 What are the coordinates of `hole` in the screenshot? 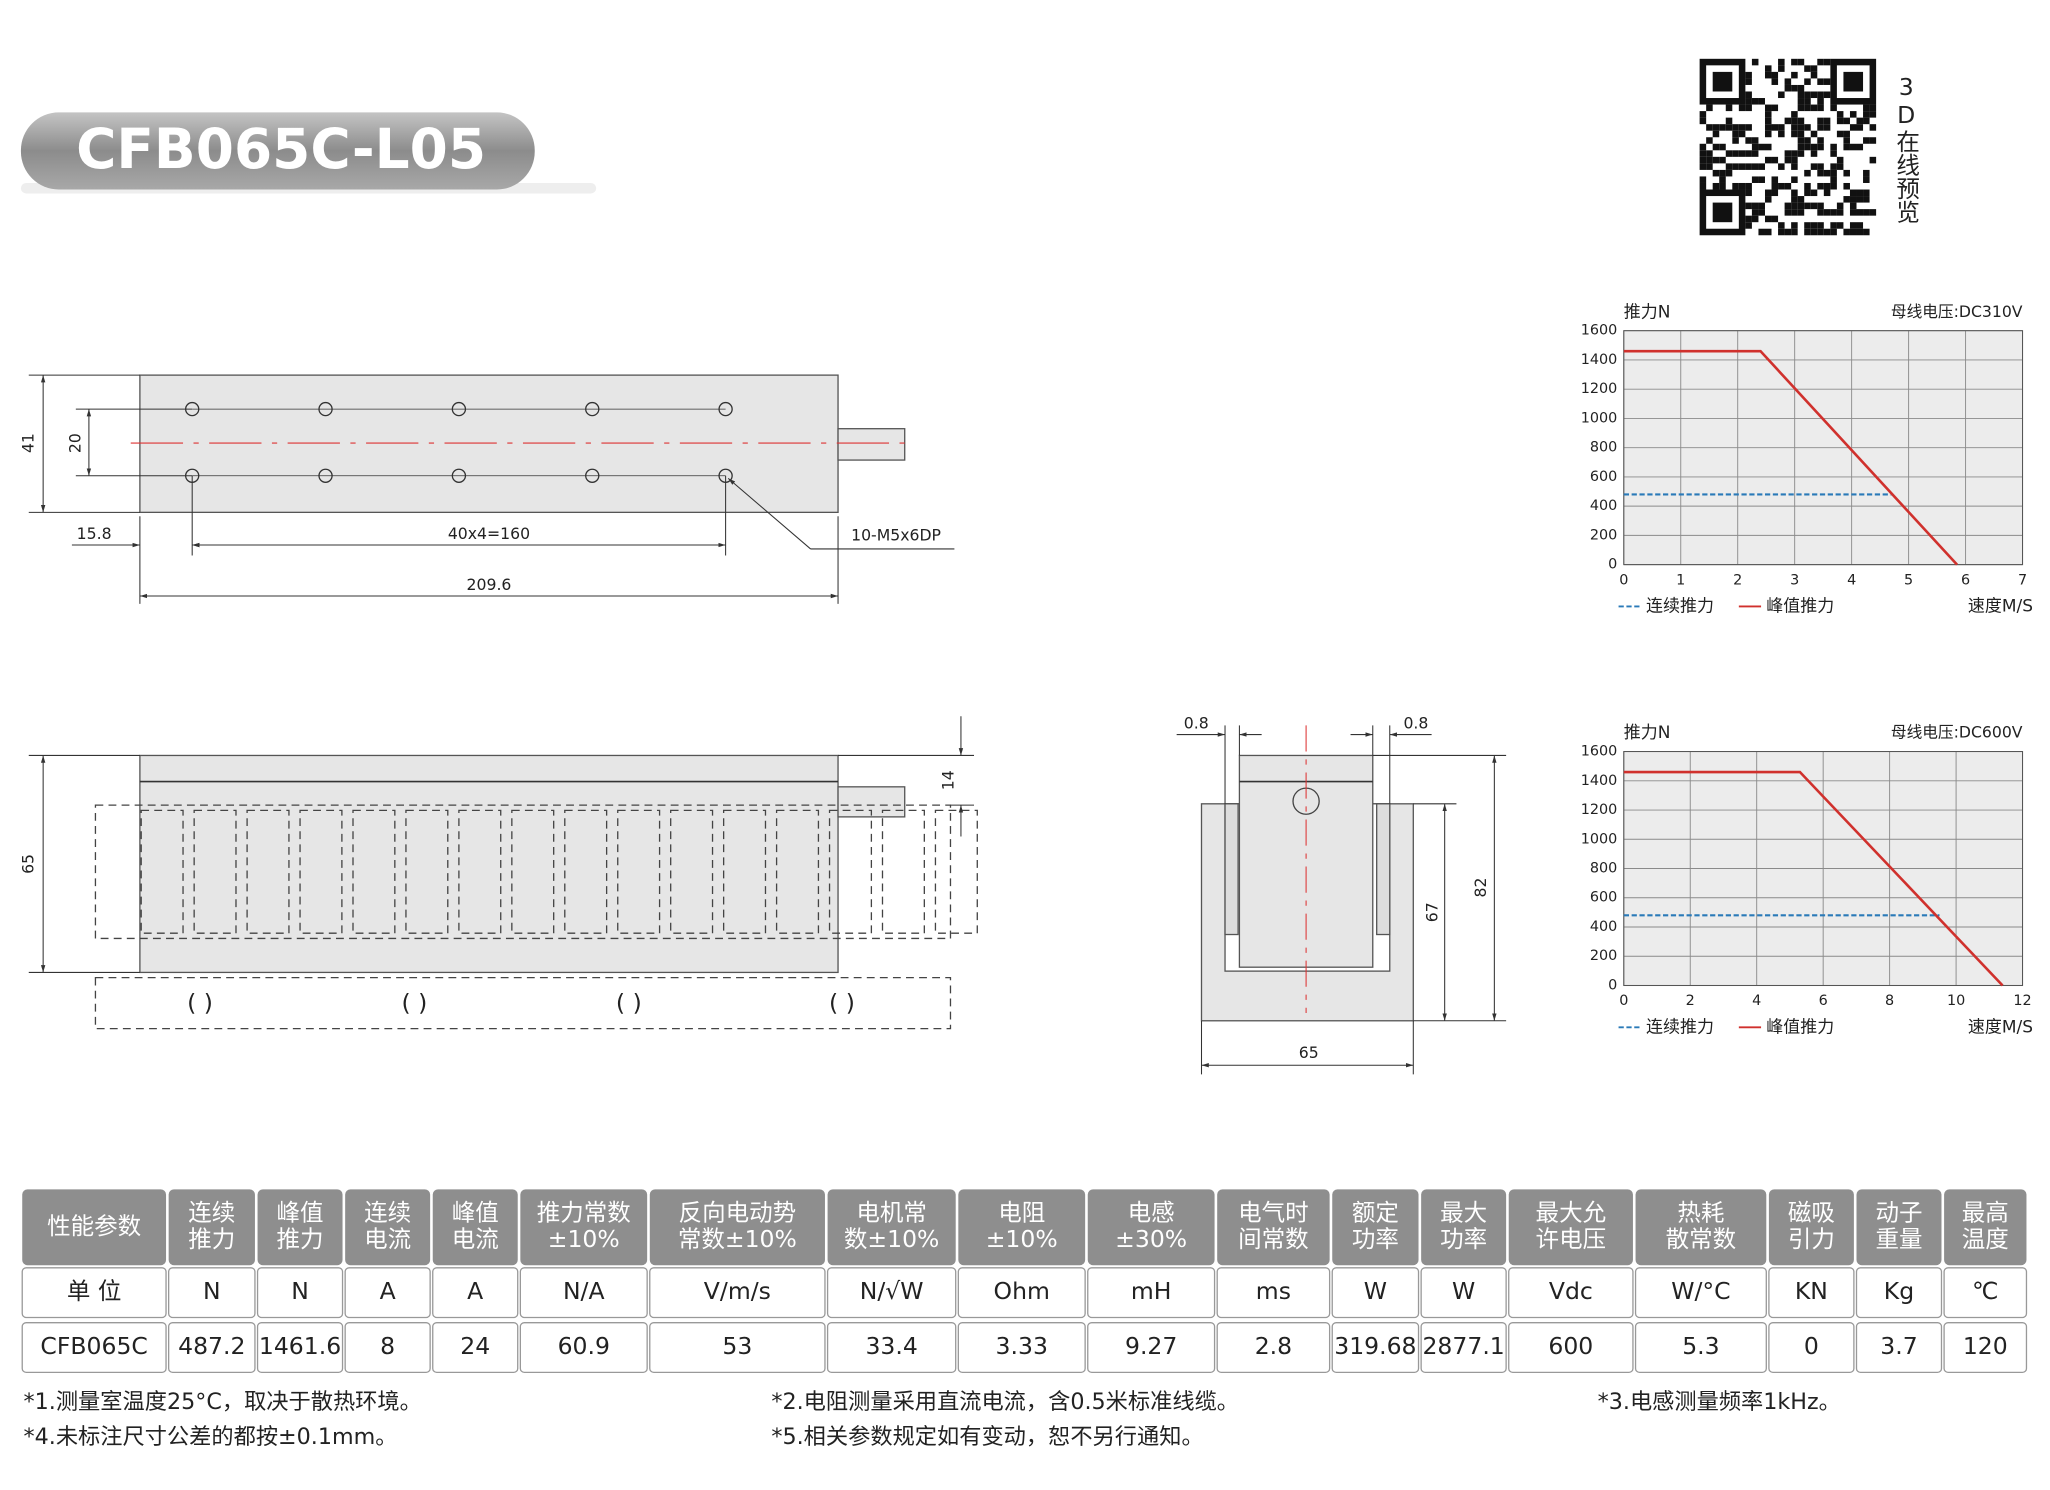 It's located at (459, 409).